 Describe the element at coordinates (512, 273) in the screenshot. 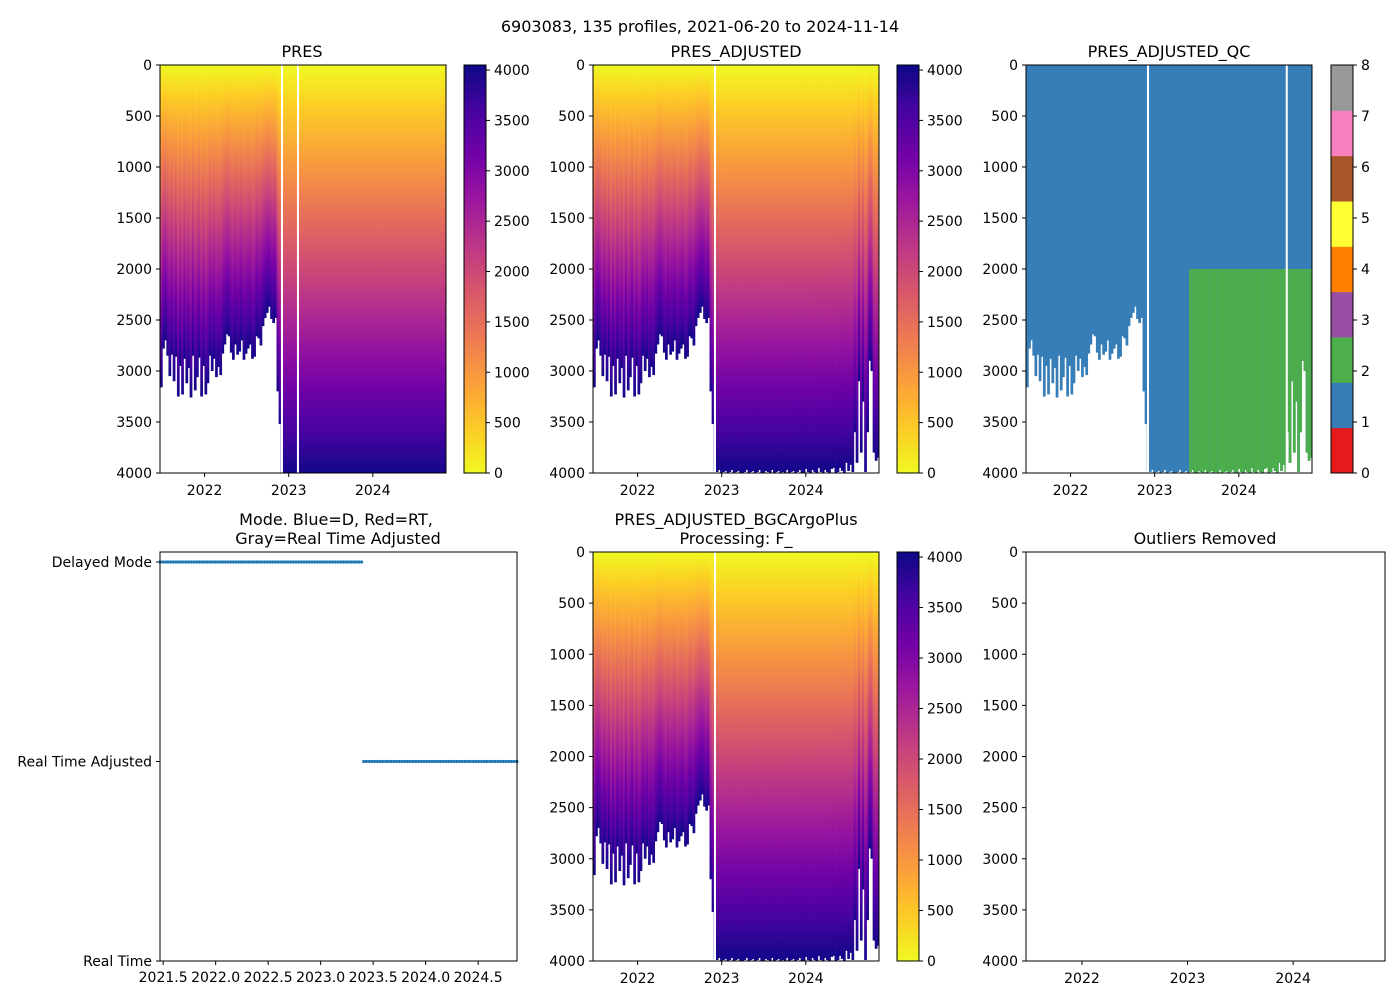

I see `pres-cbar-tick-label: 2000` at that location.